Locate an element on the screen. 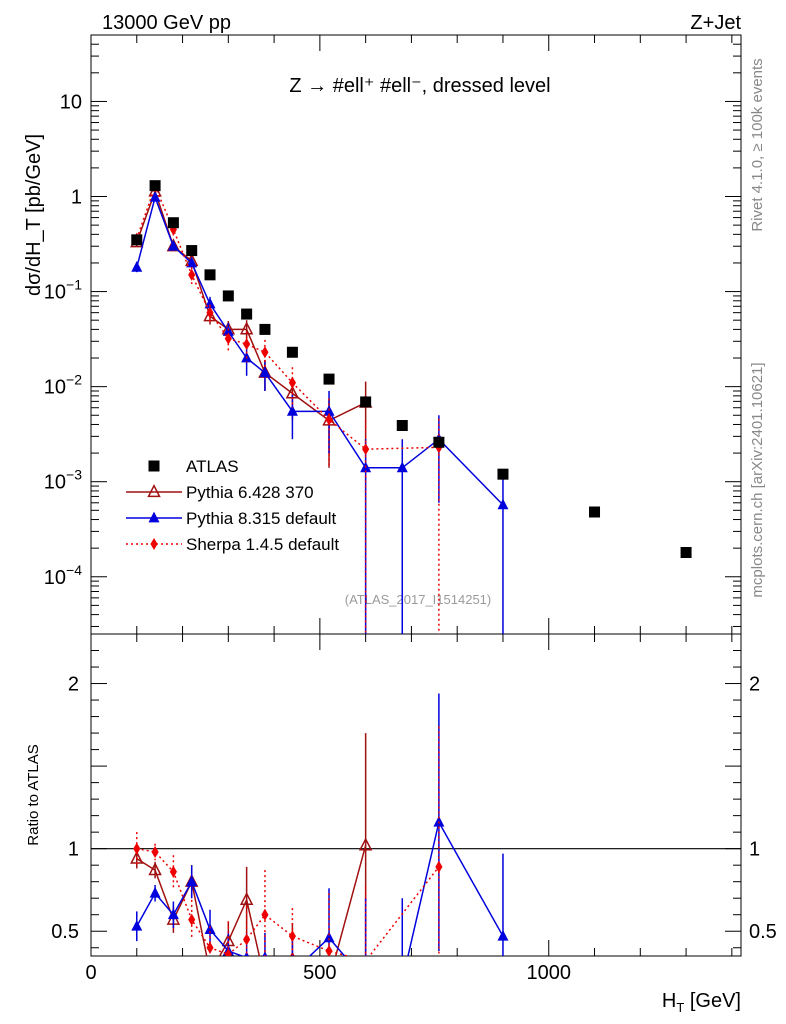  mcplots-label: mcplots.cern.ch [arXiv:2401.10621] is located at coordinates (757, 479).